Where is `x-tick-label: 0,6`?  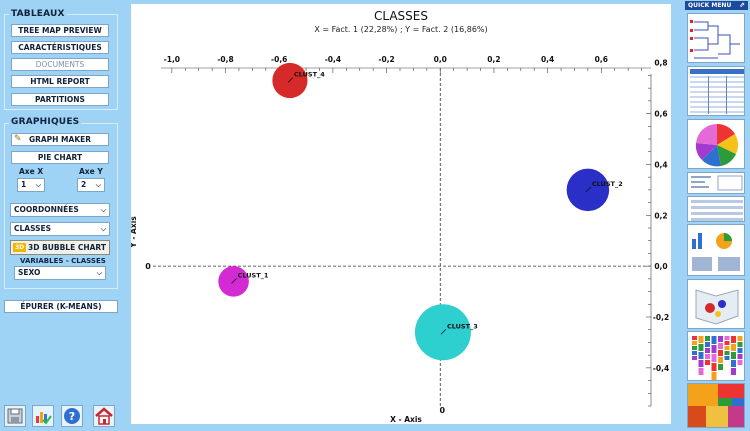
x-tick-label: 0,6 is located at coordinates (601, 59).